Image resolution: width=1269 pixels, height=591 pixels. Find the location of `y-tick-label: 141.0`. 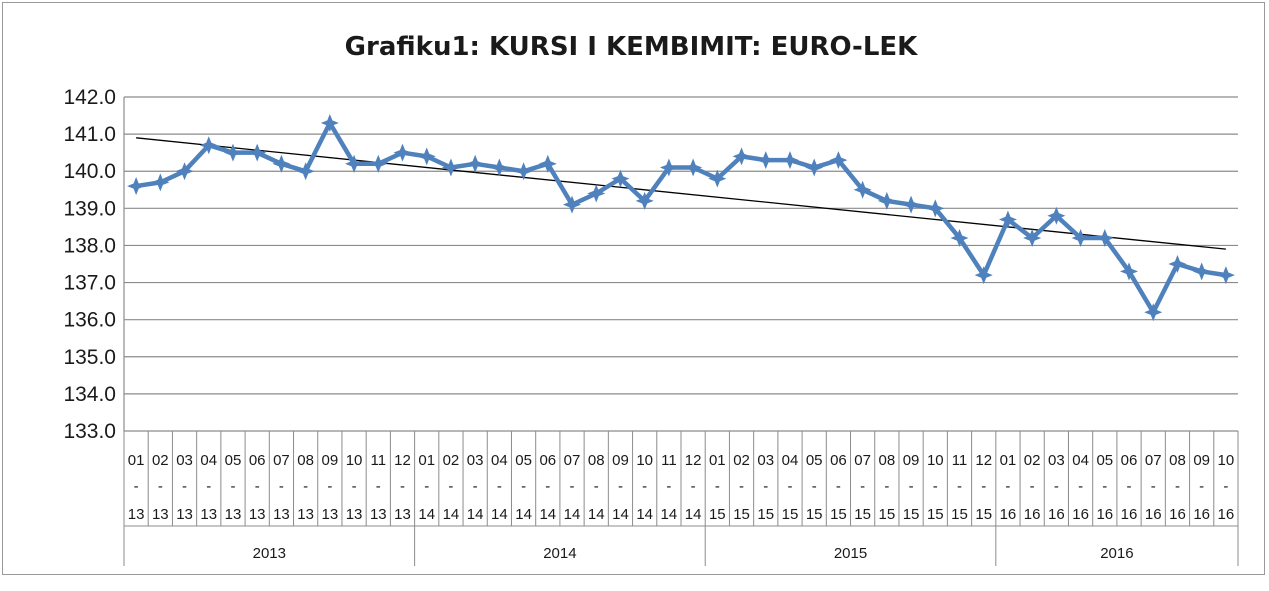

y-tick-label: 141.0 is located at coordinates (89, 134).